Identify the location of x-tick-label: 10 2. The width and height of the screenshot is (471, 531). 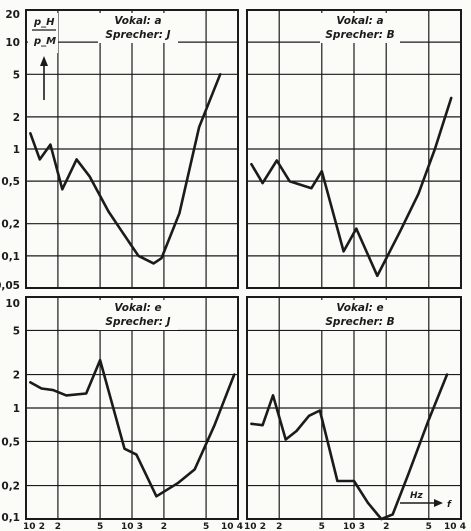
(255, 526).